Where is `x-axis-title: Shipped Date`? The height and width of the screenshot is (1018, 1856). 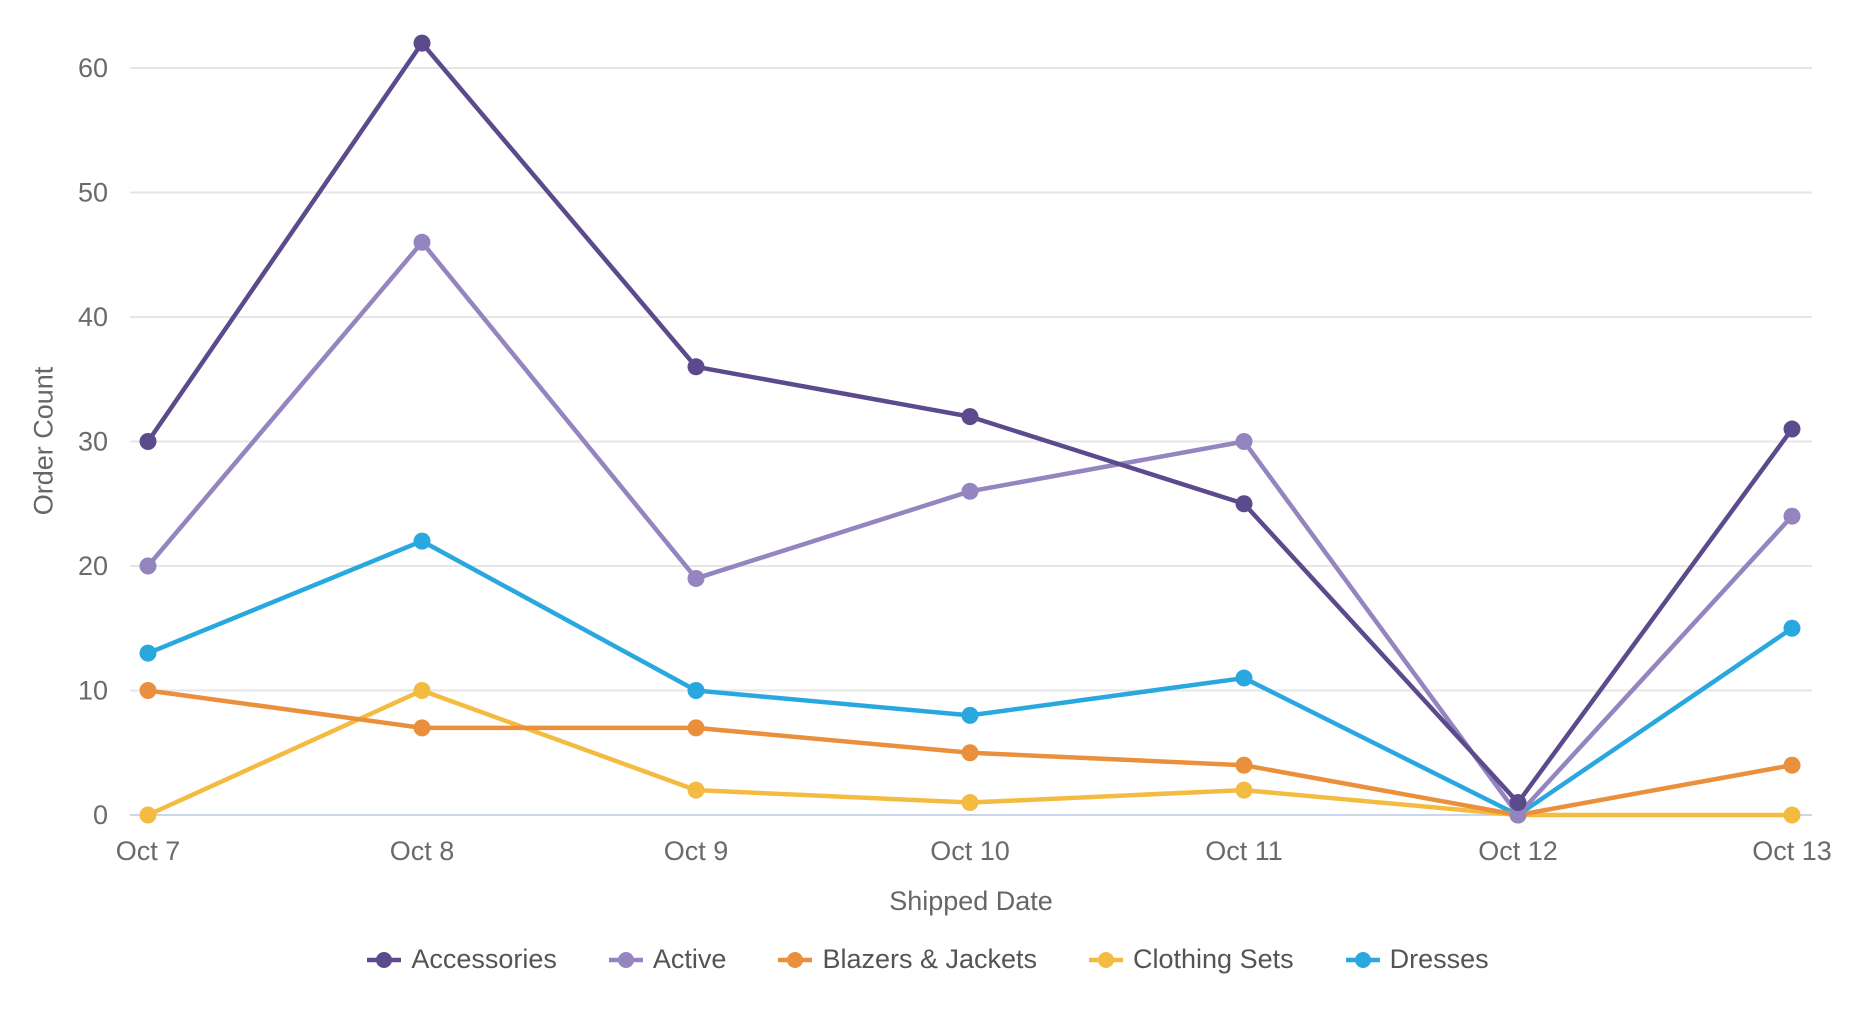 x-axis-title: Shipped Date is located at coordinates (971, 901).